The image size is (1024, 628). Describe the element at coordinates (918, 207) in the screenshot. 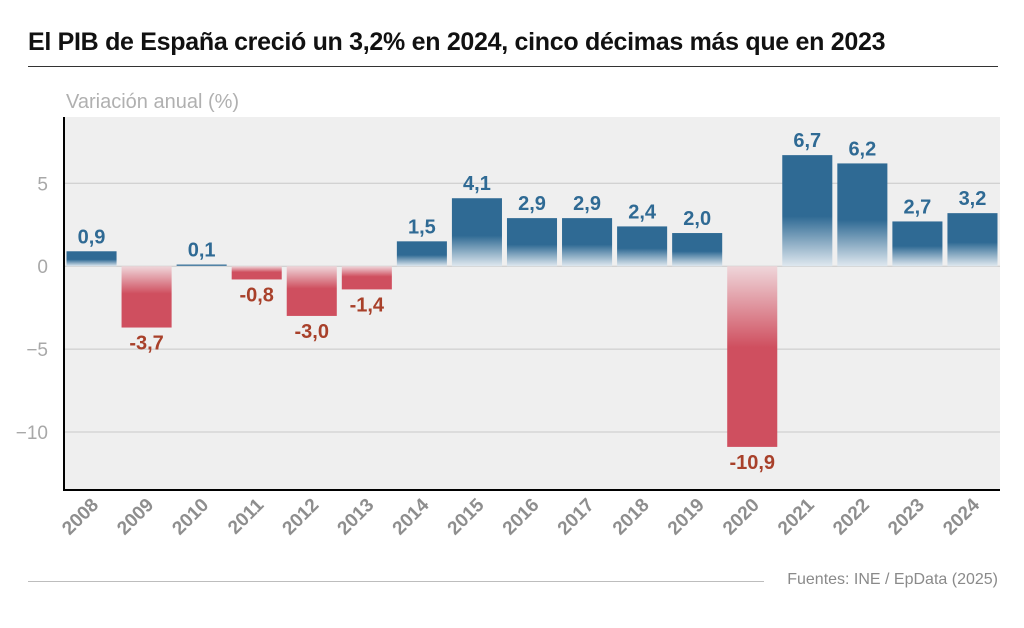

I see `data-label: 2,7` at that location.